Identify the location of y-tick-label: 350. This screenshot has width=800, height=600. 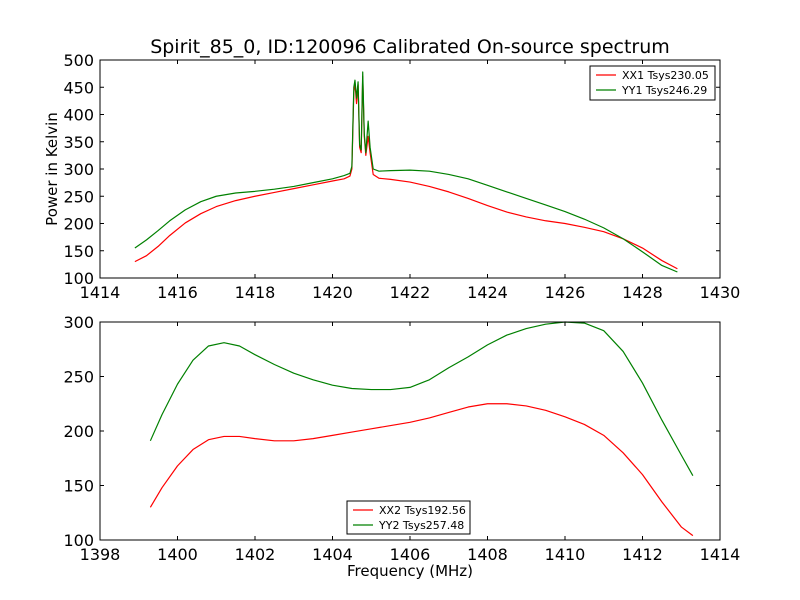
(78, 142).